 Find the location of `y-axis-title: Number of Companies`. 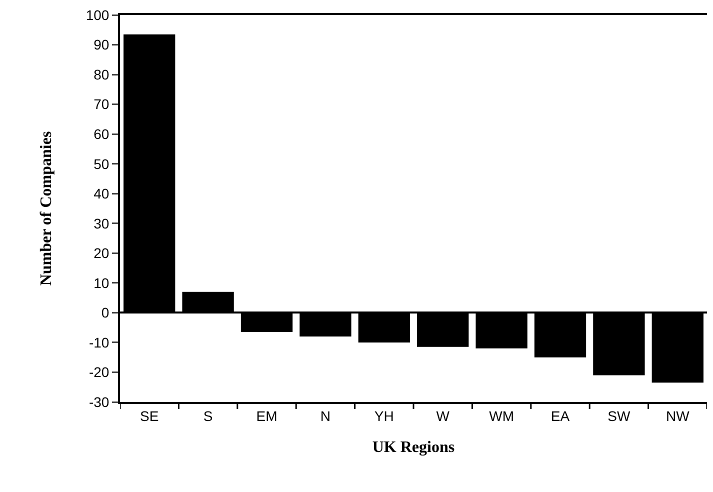

y-axis-title: Number of Companies is located at coordinates (47, 208).